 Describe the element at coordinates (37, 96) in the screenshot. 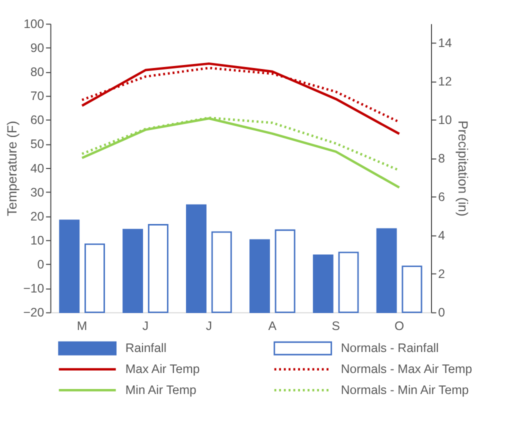

I see `y-tick-label: 70` at that location.